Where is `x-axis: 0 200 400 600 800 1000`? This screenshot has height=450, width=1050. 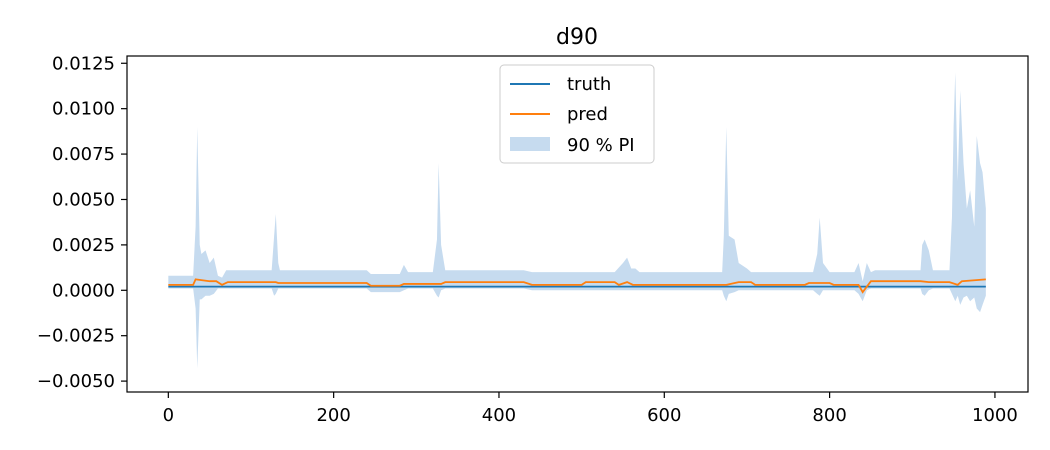
x-axis: 0 200 400 600 800 1000 is located at coordinates (590, 409).